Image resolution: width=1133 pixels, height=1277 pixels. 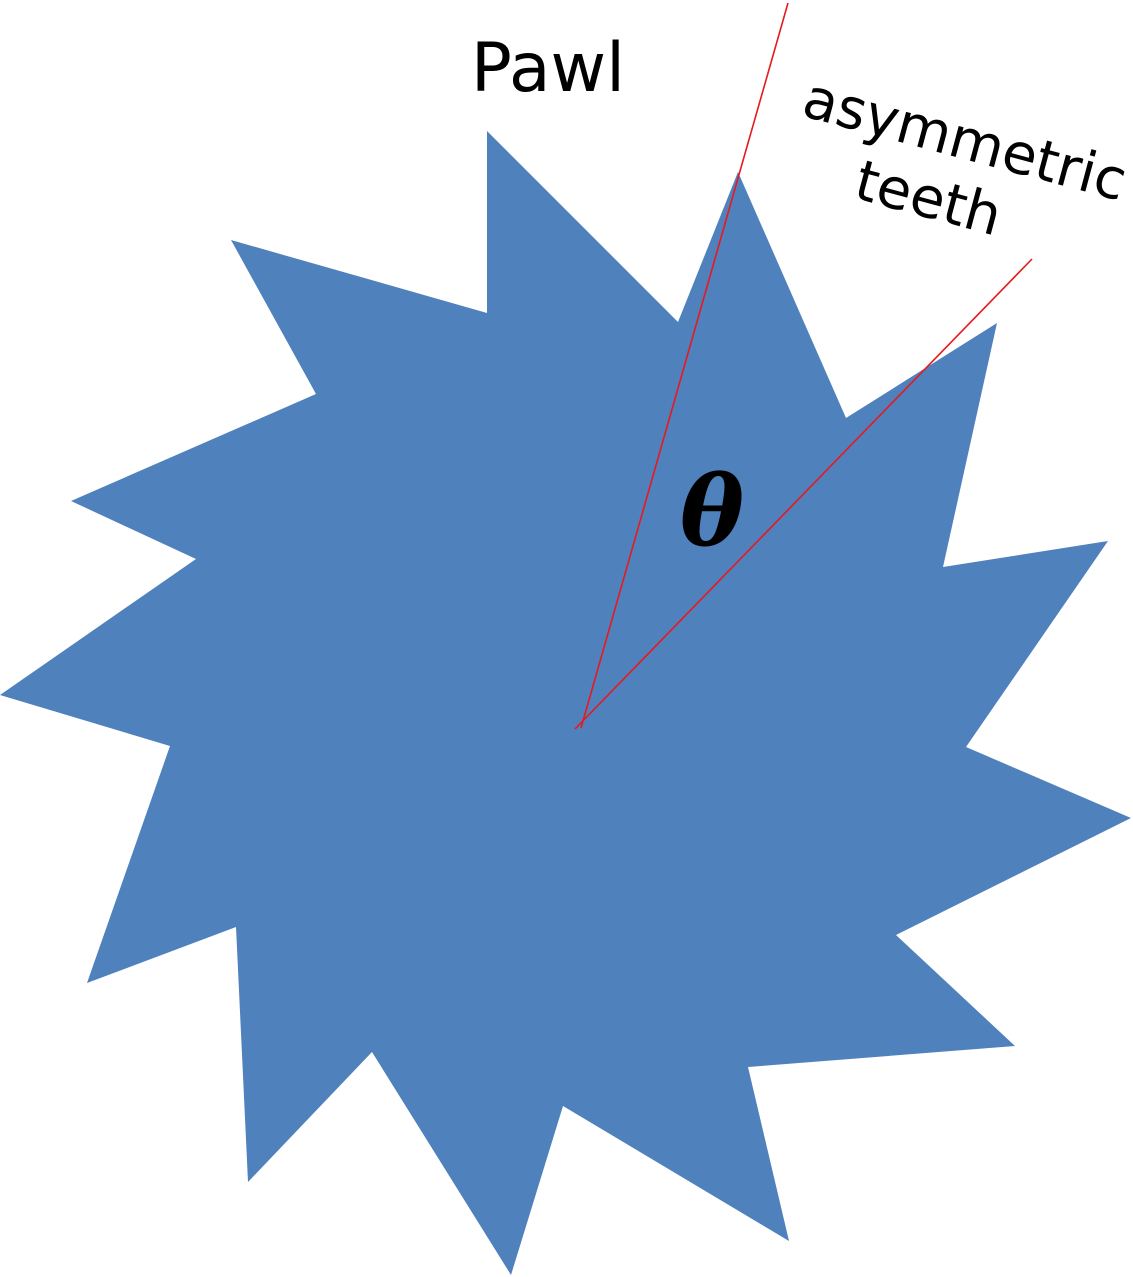 What do you see at coordinates (548, 68) in the screenshot?
I see `pawl-label: Pawl` at bounding box center [548, 68].